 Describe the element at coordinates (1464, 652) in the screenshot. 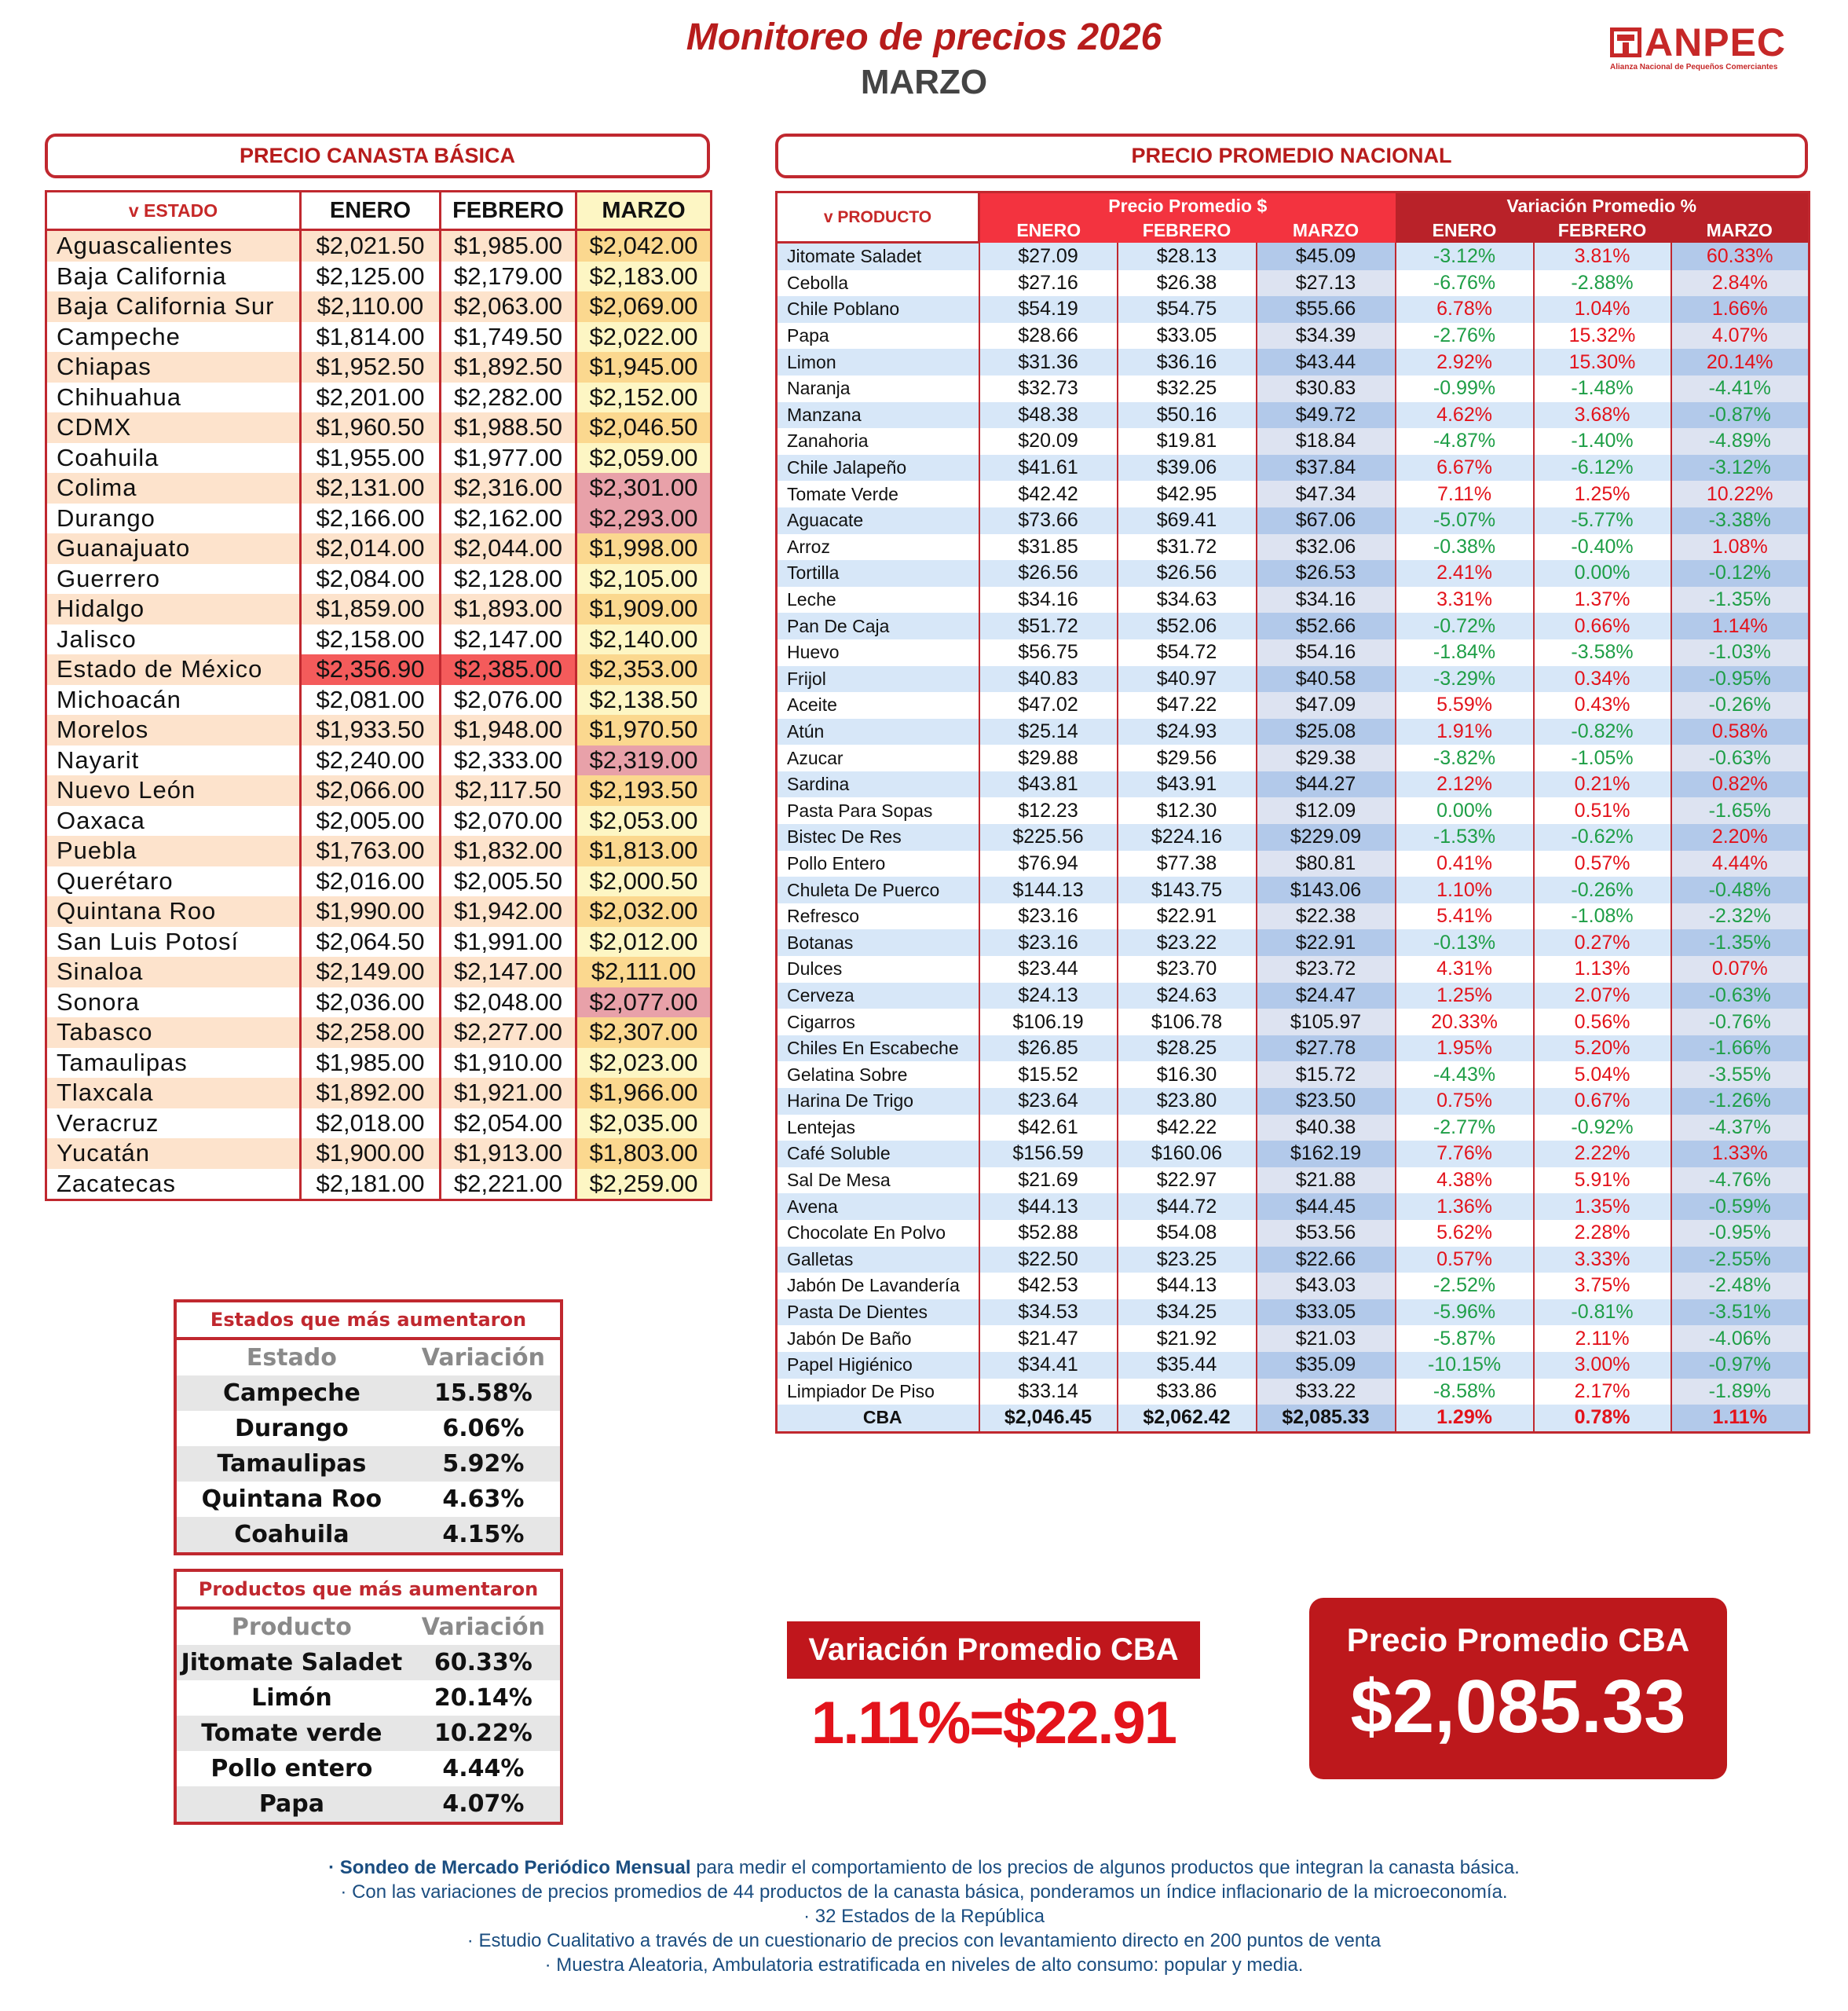

I see `var-enero: -1.84%` at that location.